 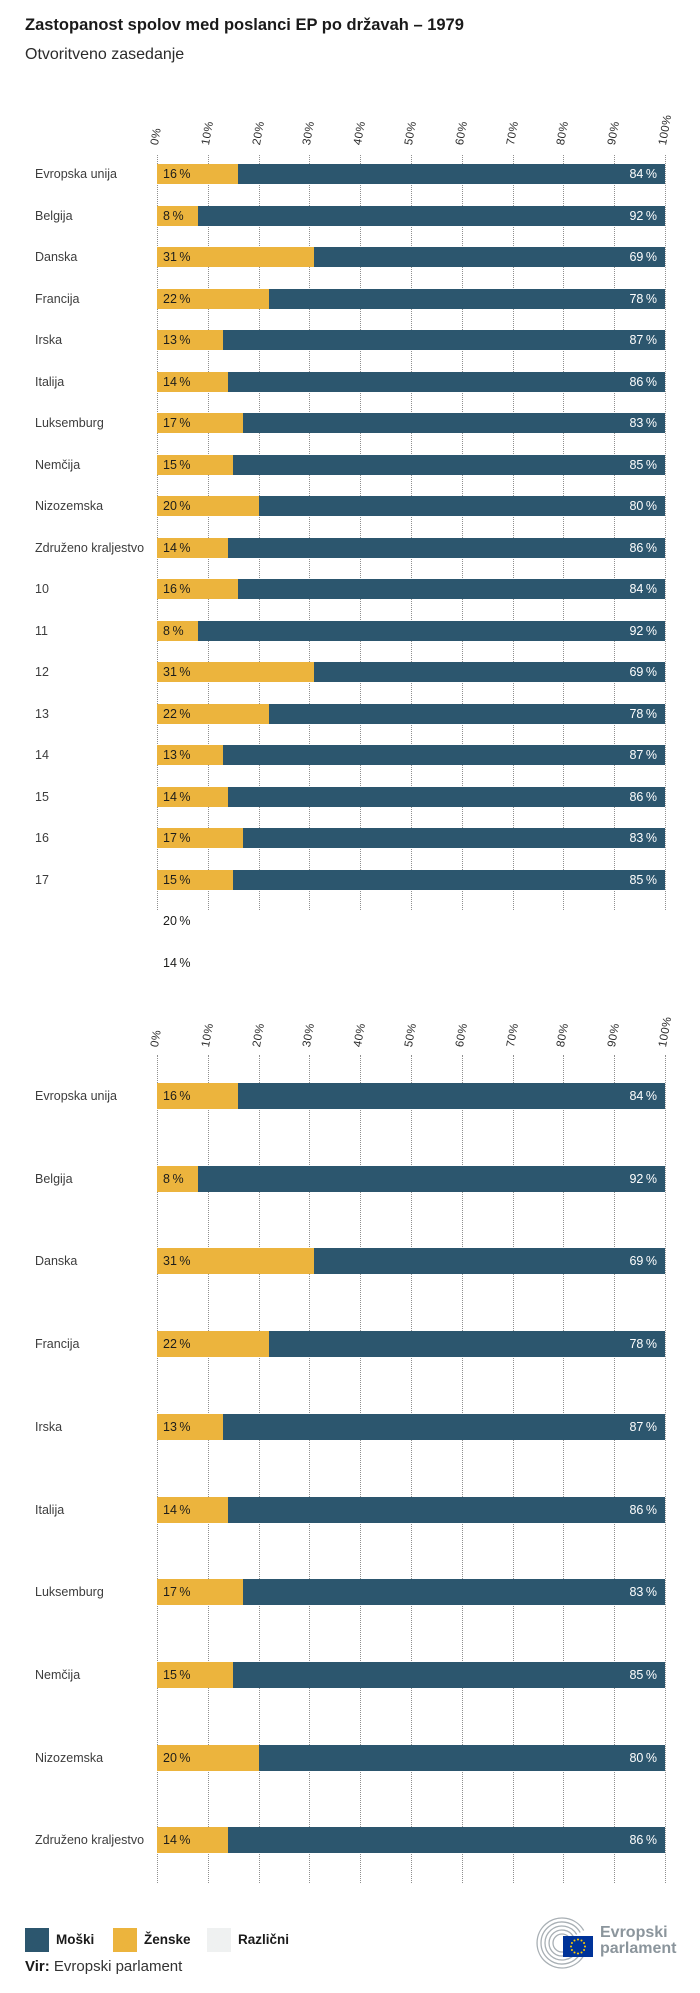 What do you see at coordinates (76, 1096) in the screenshot?
I see `category-label: Evropska unija` at bounding box center [76, 1096].